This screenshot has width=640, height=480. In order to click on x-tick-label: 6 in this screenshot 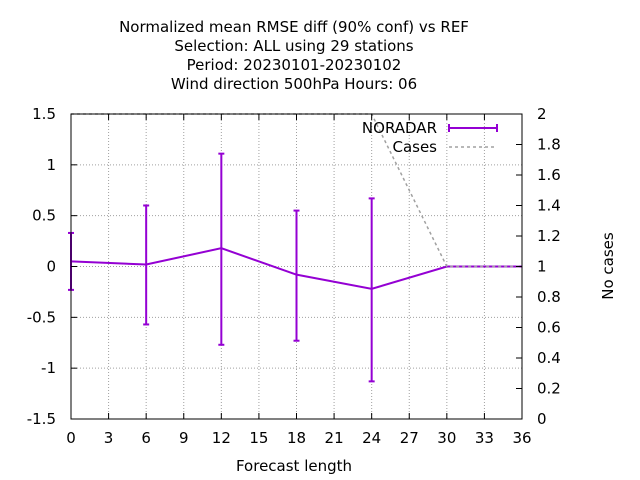, I will do `click(146, 438)`.